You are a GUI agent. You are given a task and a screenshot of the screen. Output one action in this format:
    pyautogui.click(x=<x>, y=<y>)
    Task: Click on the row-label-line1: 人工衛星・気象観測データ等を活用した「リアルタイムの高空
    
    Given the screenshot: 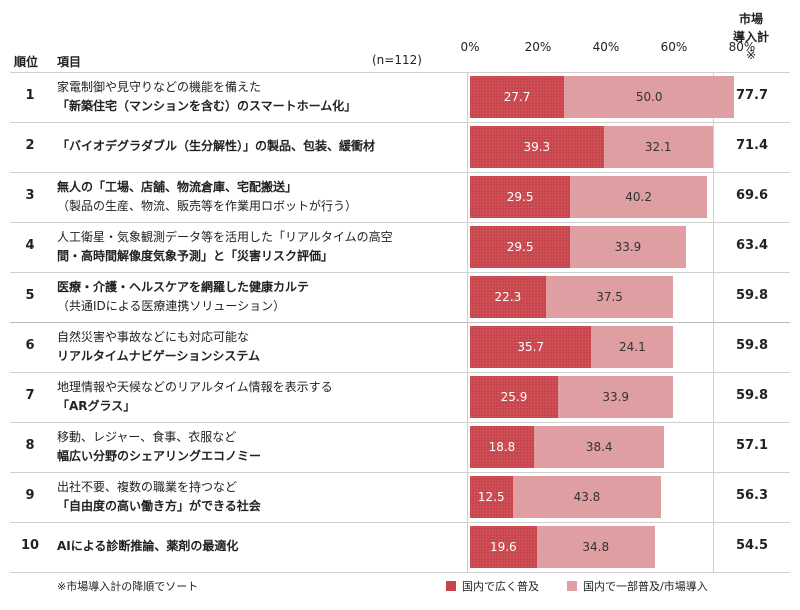 What is the action you would take?
    pyautogui.click(x=225, y=237)
    